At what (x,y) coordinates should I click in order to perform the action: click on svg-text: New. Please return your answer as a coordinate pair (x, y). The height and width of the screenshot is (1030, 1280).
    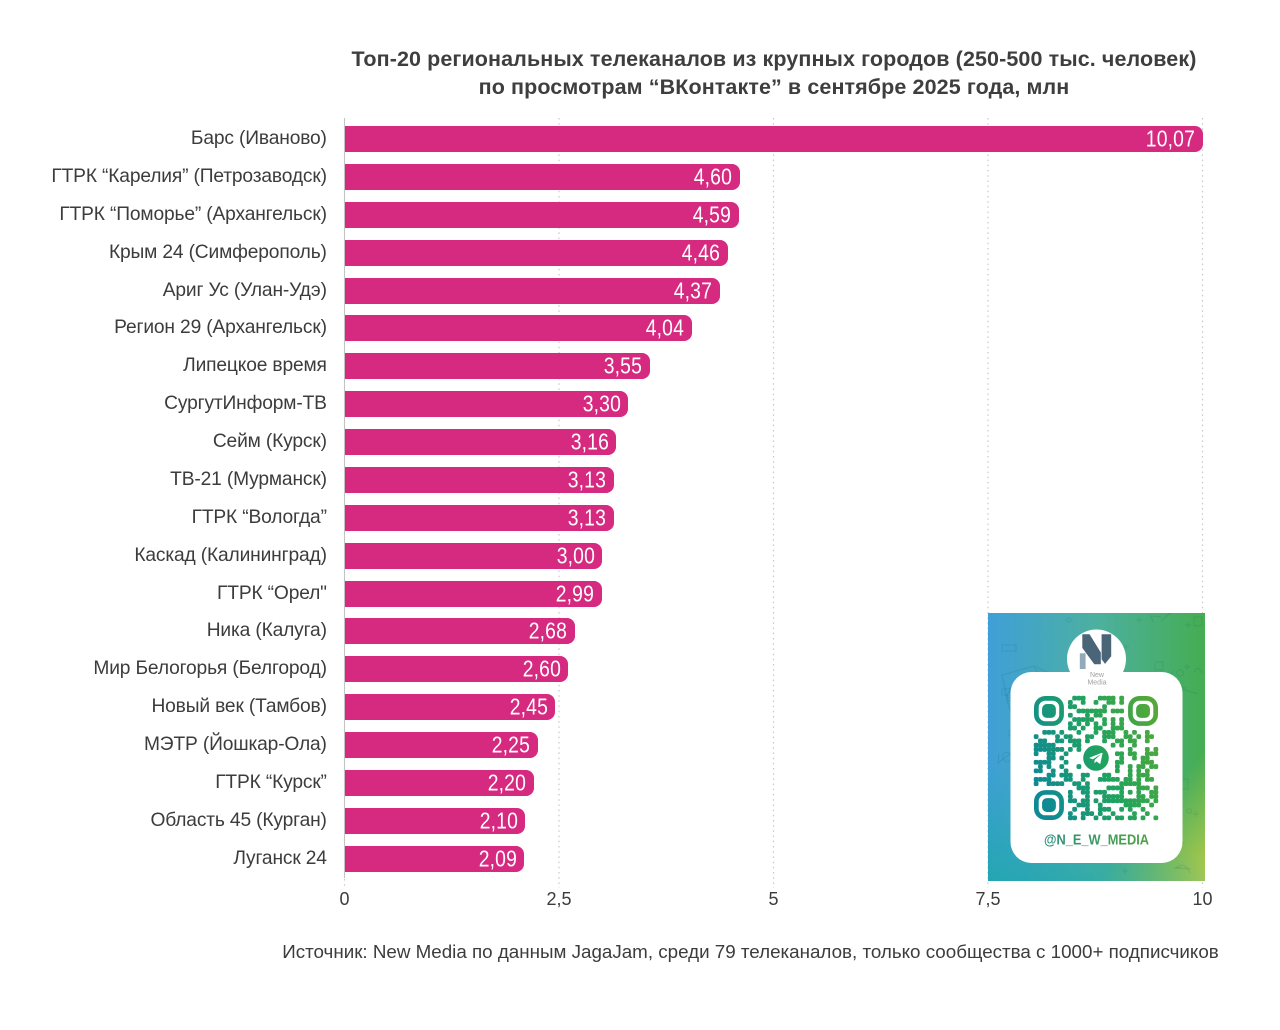
    Looking at the image, I should click on (1097, 675).